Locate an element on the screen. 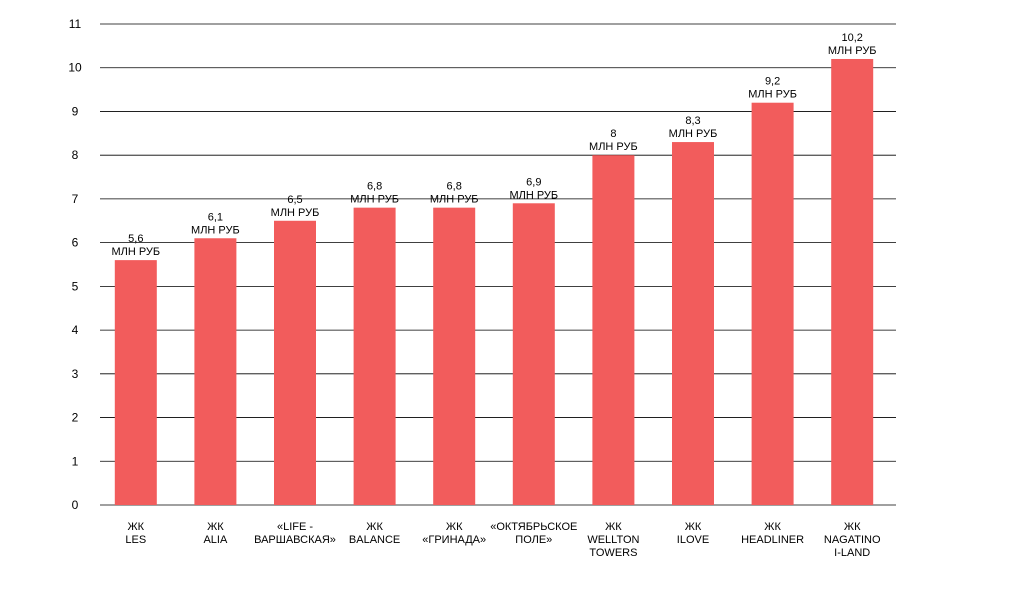 This screenshot has width=1024, height=614. category-label: «ГРИНАДА» is located at coordinates (454, 540).